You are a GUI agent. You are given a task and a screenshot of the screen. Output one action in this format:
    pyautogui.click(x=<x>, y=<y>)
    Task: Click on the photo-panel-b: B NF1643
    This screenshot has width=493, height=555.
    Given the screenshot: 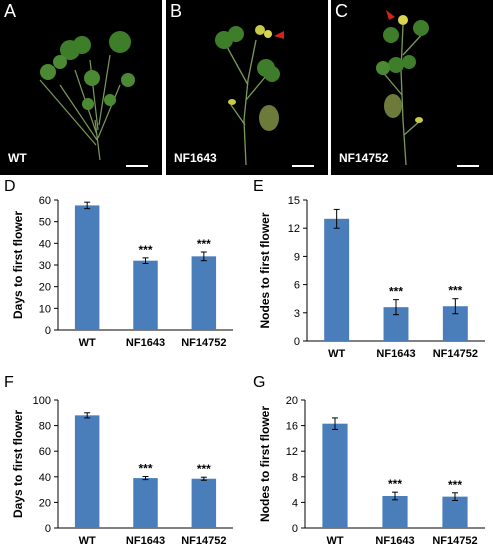 What is the action you would take?
    pyautogui.click(x=247, y=87)
    